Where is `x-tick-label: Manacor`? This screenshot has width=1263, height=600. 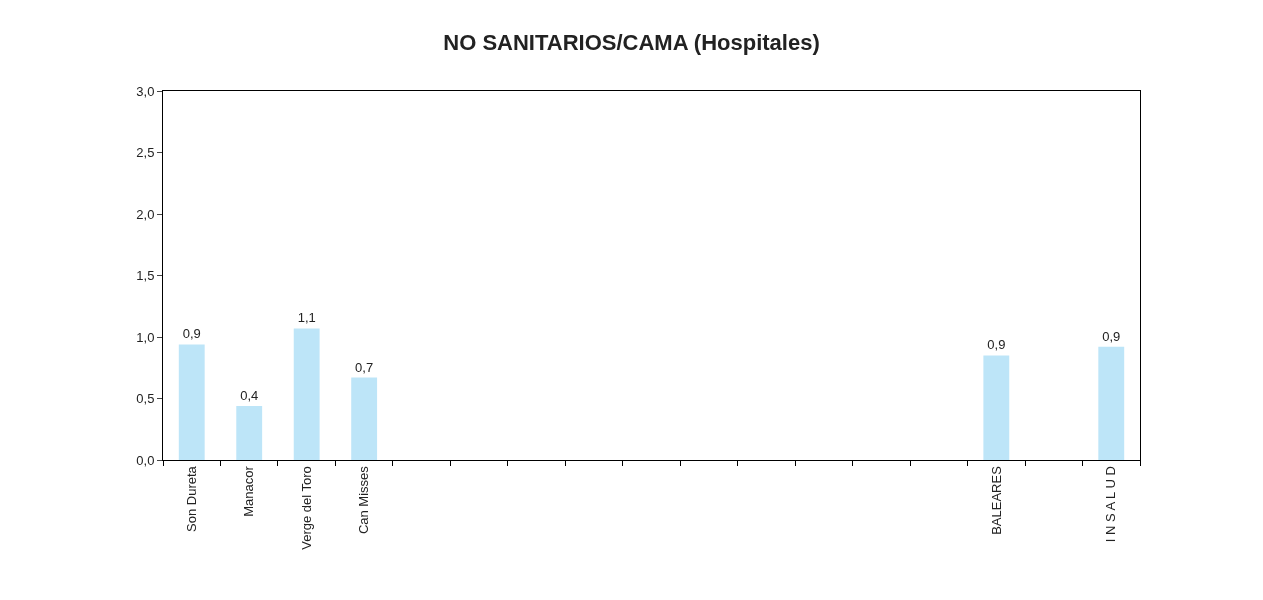 x-tick-label: Manacor is located at coordinates (249, 491).